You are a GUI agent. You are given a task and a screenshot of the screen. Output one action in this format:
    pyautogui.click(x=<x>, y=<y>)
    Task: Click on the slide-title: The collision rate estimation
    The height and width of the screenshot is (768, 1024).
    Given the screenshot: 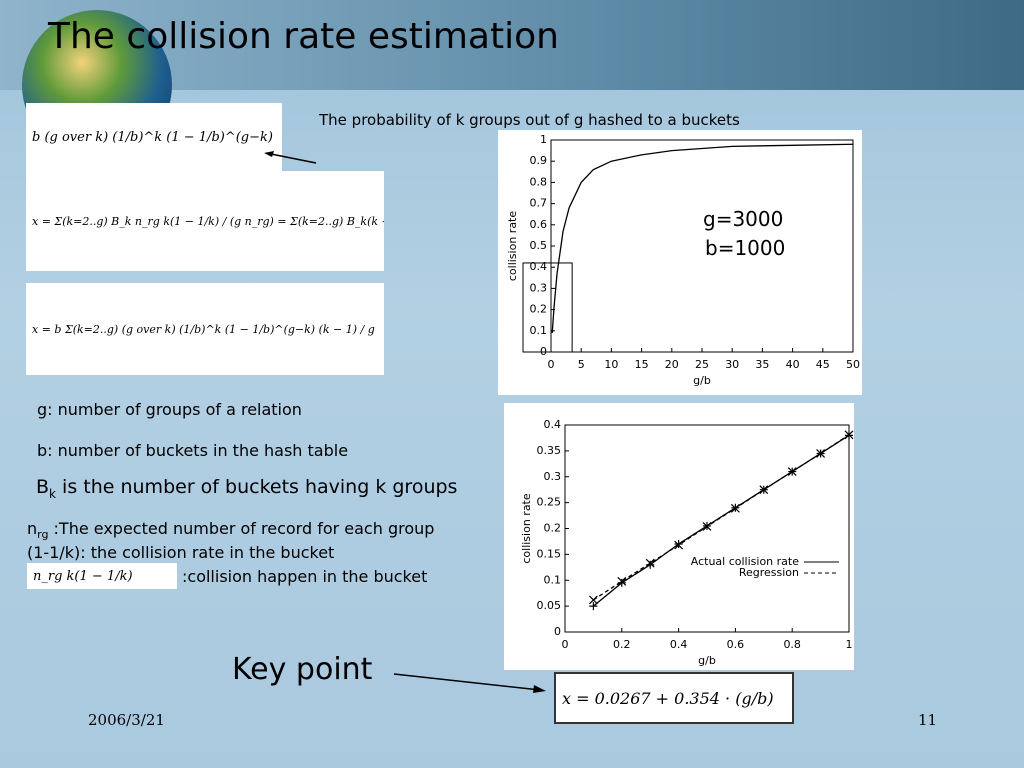 What is the action you would take?
    pyautogui.click(x=303, y=36)
    